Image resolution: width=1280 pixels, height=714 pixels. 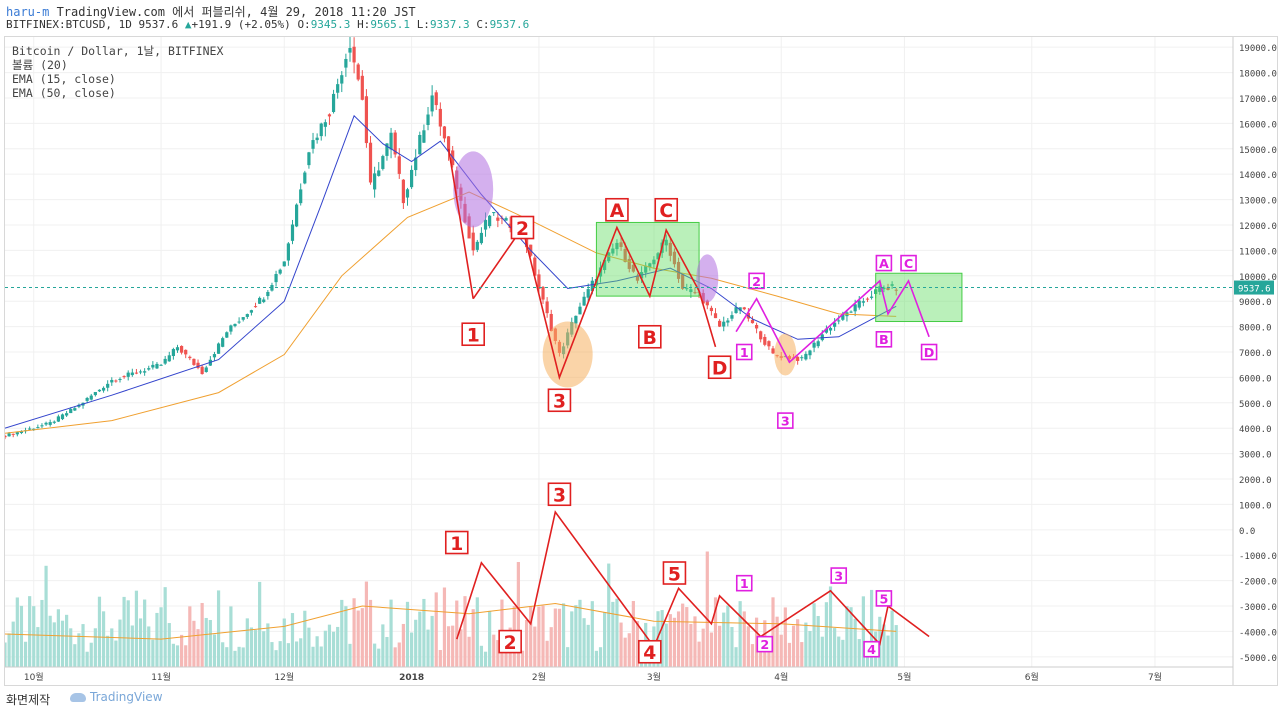 I want to click on legend-volume: 볼륨 (20), so click(x=40, y=65).